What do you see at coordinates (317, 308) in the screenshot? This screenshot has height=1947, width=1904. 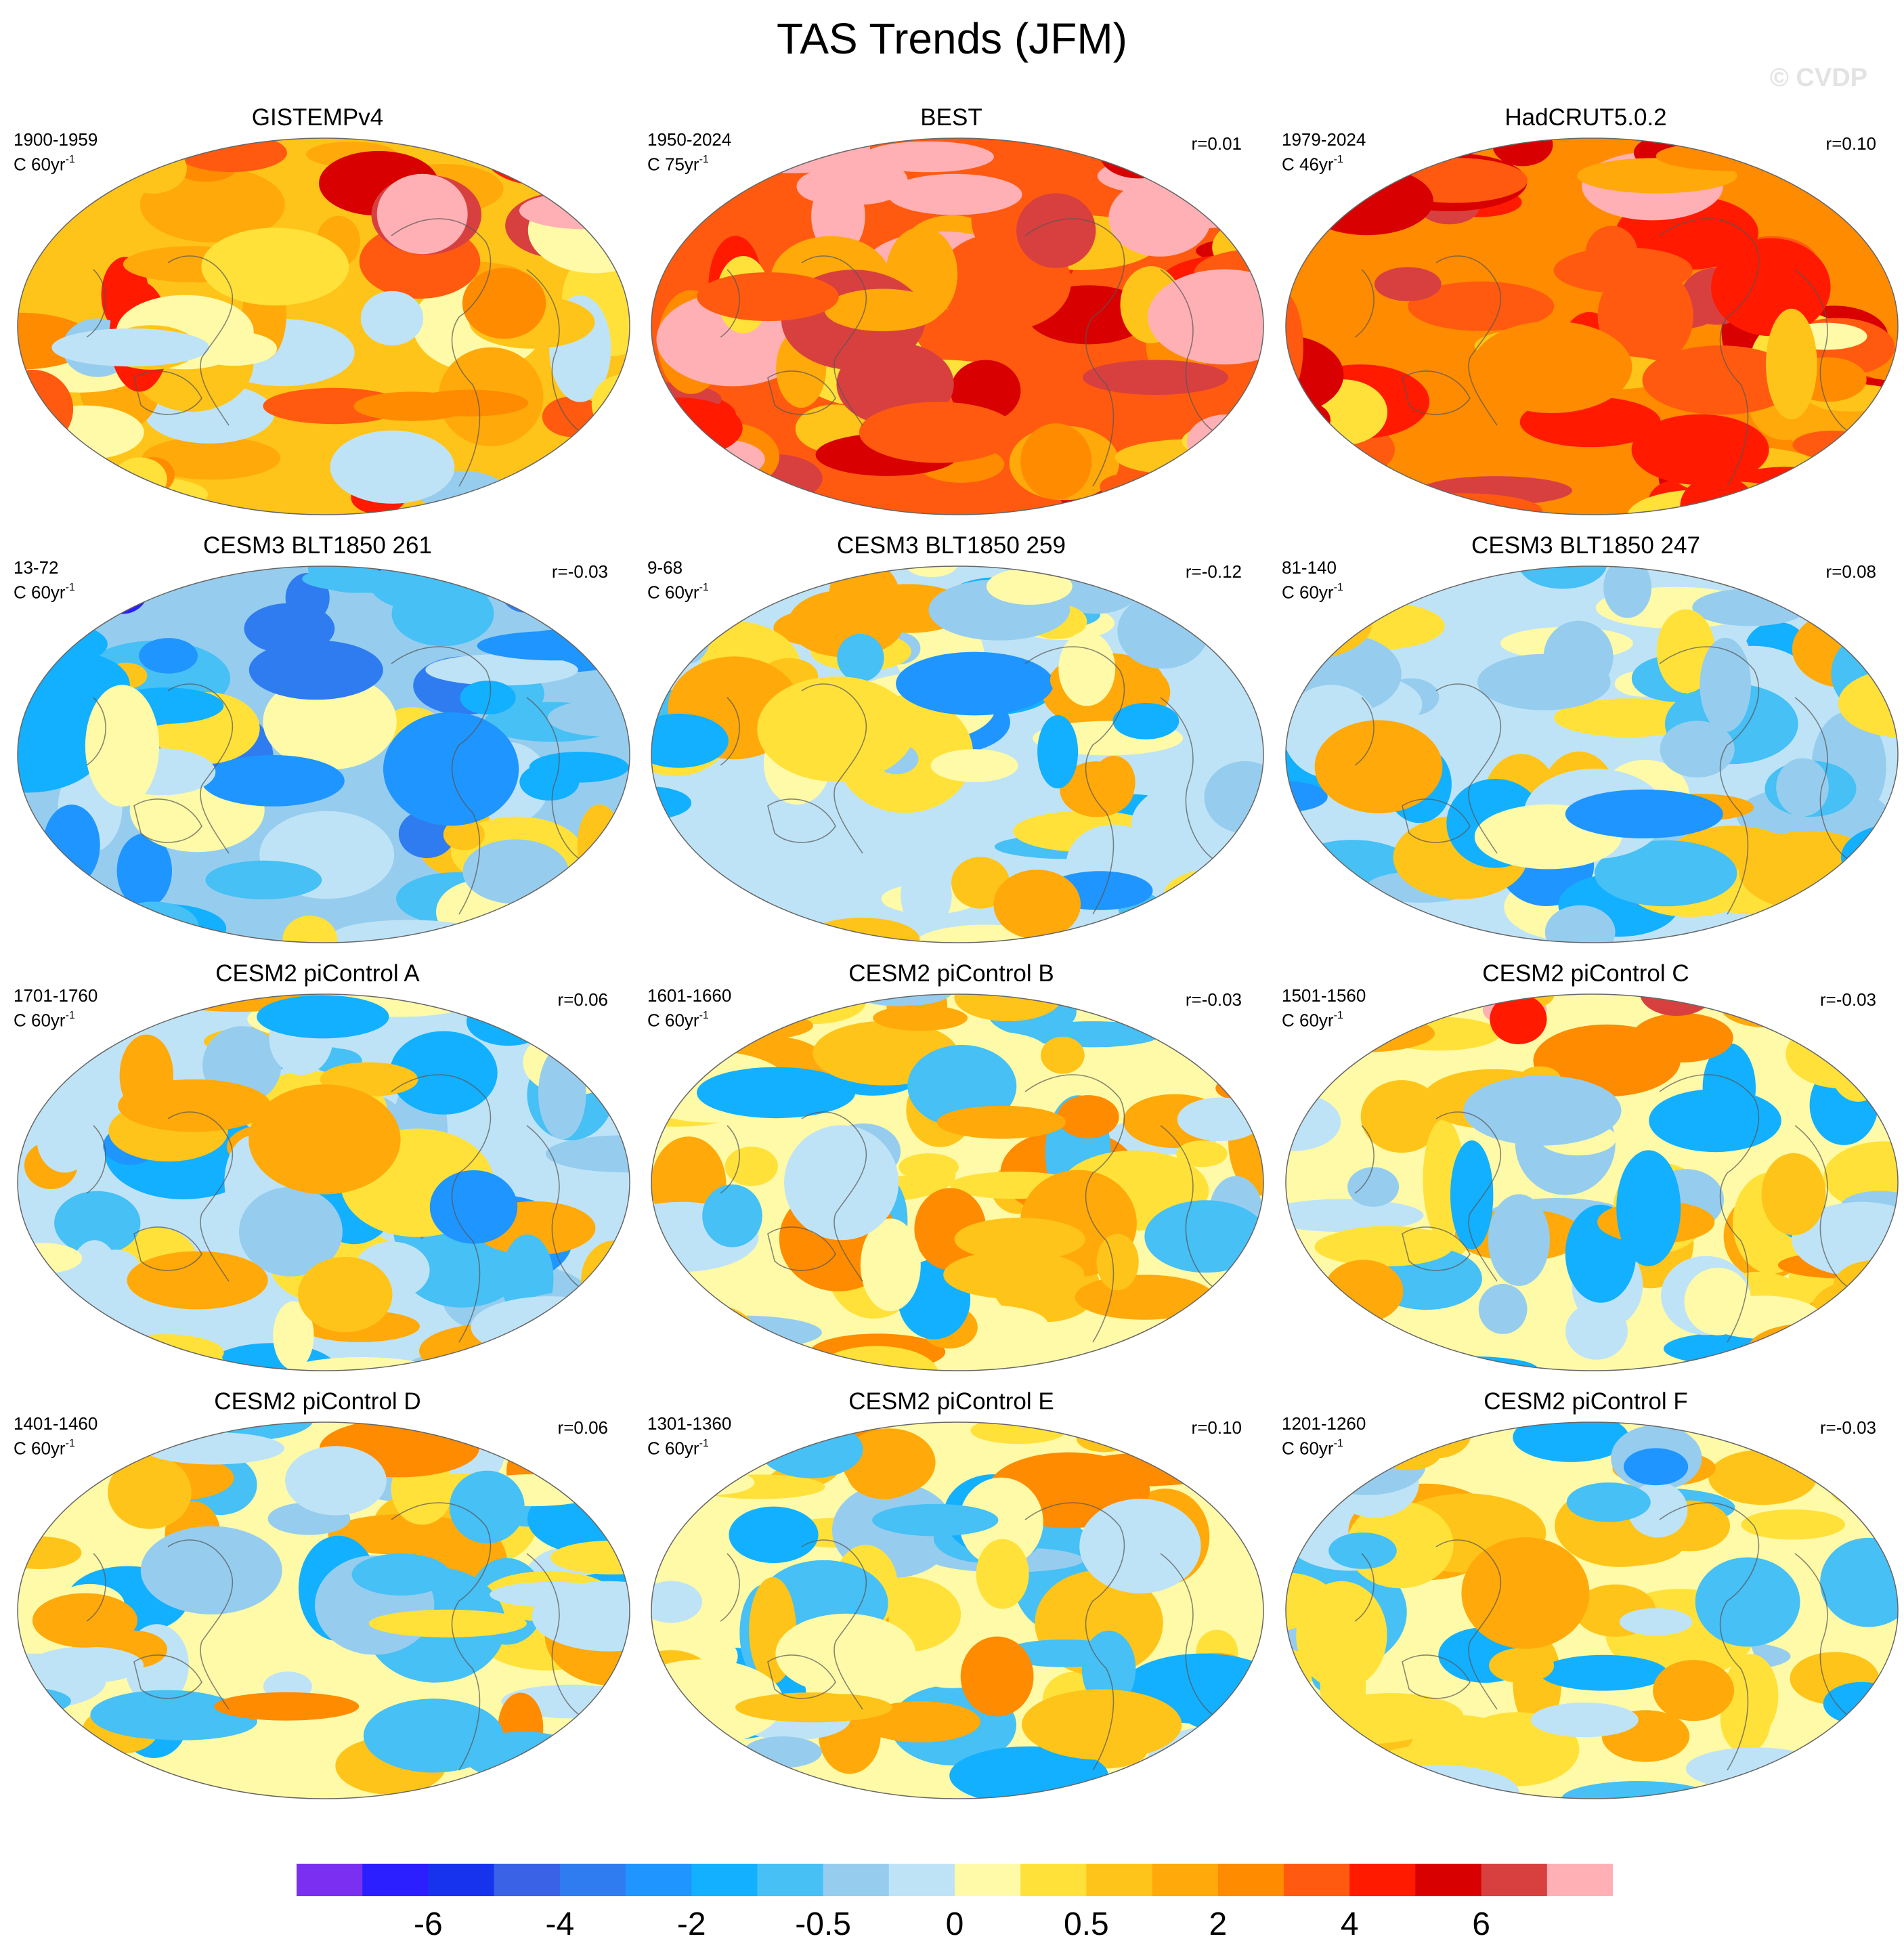 I see `map-panel: GISTEMPv4 1900-1959 C 60yr-1` at bounding box center [317, 308].